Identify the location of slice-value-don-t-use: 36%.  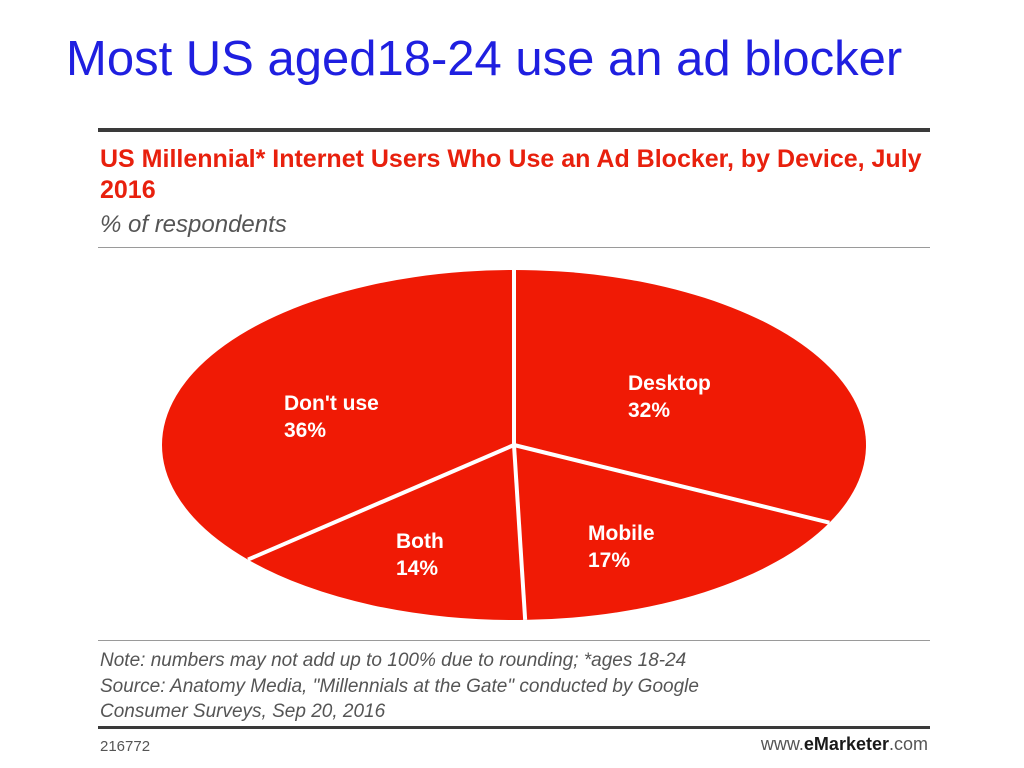
(305, 430).